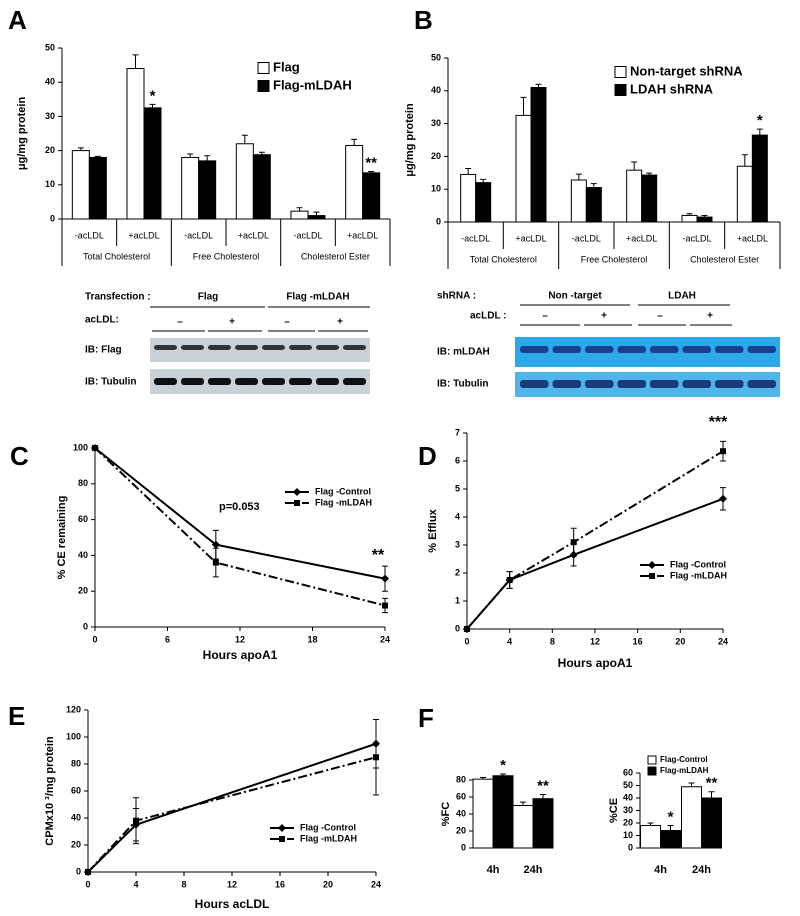 This screenshot has height=916, width=800. Describe the element at coordinates (102, 320) in the screenshot. I see `blot-header-label: acLDL:` at that location.